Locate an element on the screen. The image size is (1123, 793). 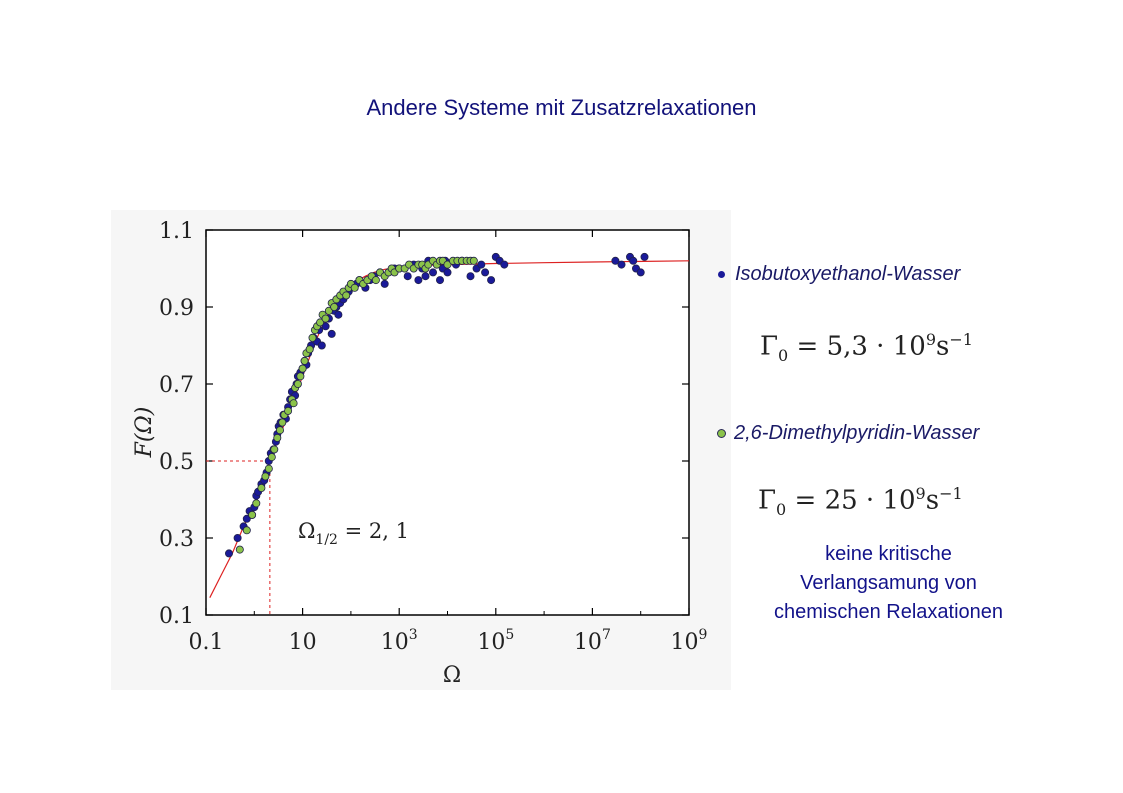
gamma-formula-2: Γ0 = 25 · 109s−1 is located at coordinates (860, 501).